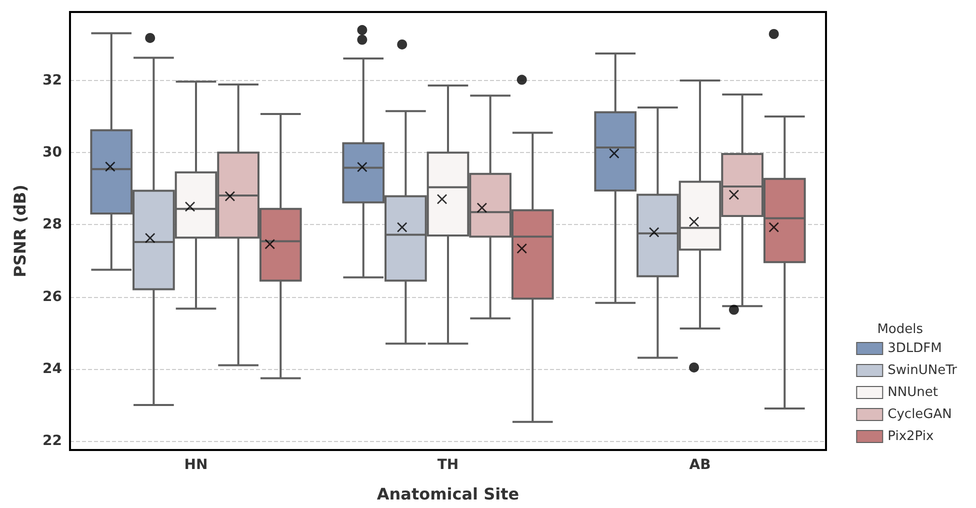 The height and width of the screenshot is (508, 976). Describe the element at coordinates (20, 231) in the screenshot. I see `y-axis-title: PSNR (dB)` at that location.